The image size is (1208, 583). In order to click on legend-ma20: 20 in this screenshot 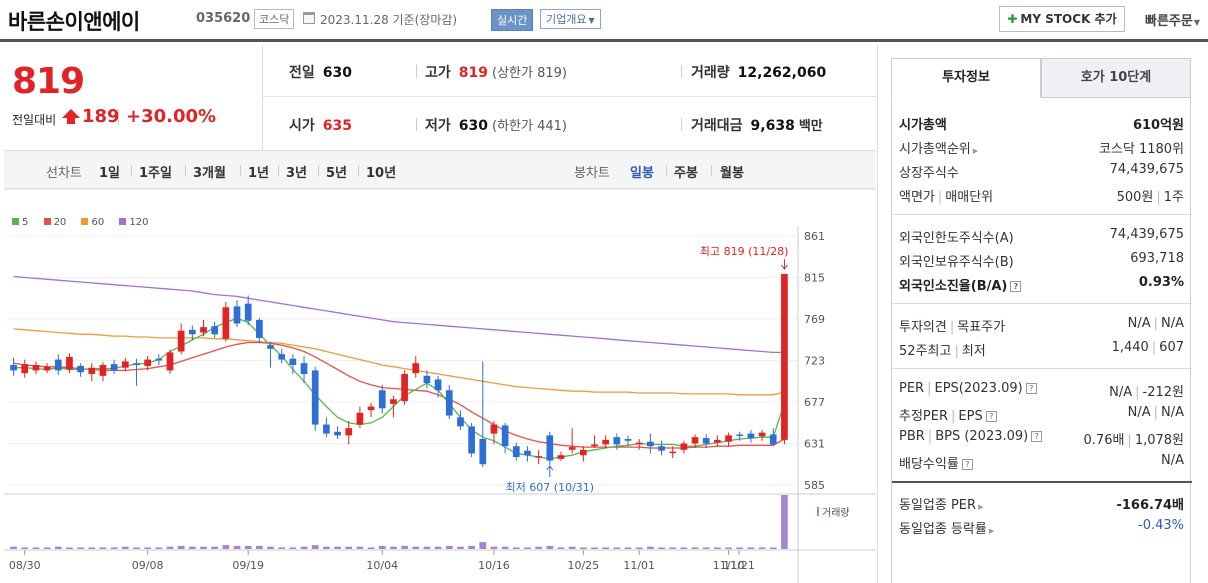, I will do `click(55, 222)`.